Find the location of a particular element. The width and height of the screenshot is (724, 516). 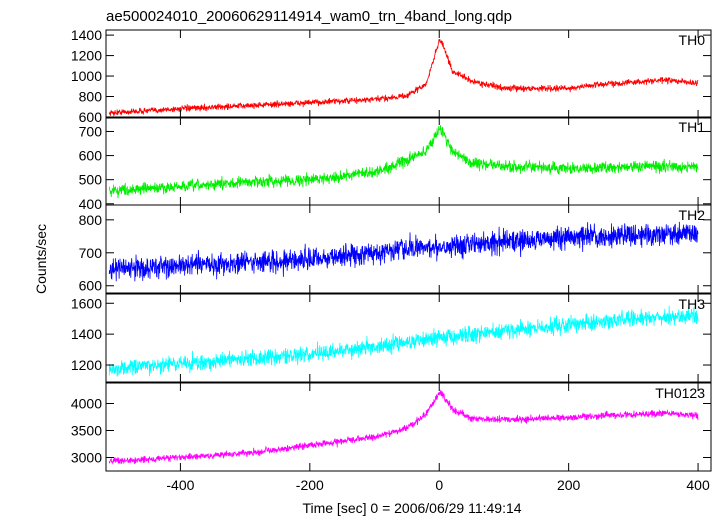

y-axis-label: Counts/sec is located at coordinates (41, 259).